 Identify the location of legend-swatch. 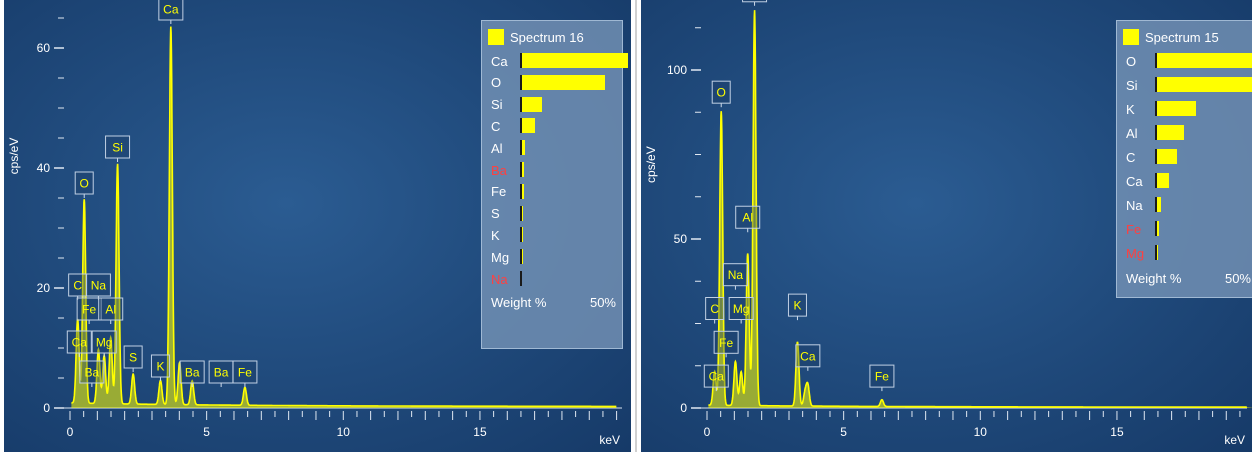
(496, 37).